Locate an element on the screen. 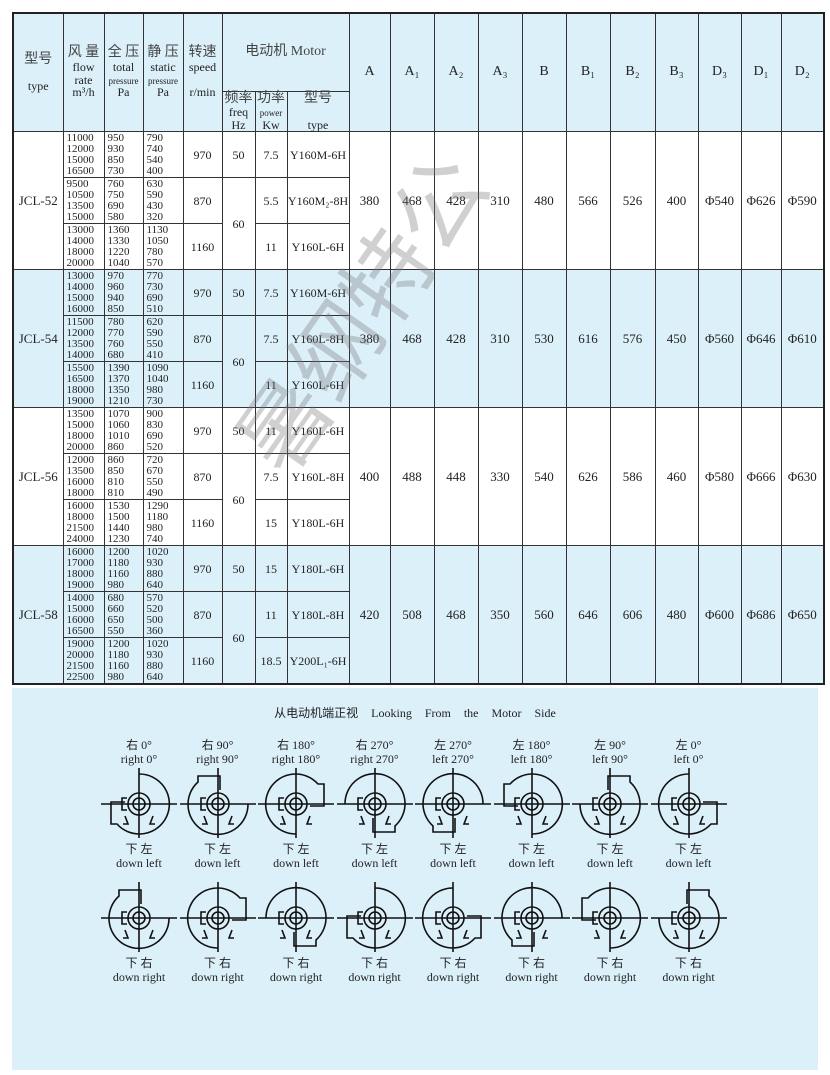  power-en: power is located at coordinates (271, 113).